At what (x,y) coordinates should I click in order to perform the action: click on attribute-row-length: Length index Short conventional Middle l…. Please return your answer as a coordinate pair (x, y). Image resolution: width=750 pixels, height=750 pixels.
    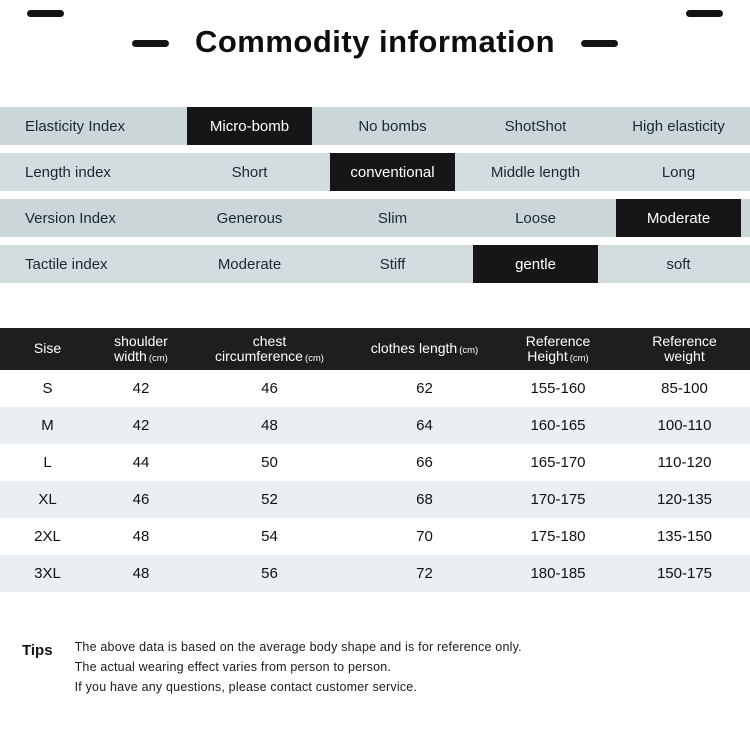
    Looking at the image, I should click on (375, 172).